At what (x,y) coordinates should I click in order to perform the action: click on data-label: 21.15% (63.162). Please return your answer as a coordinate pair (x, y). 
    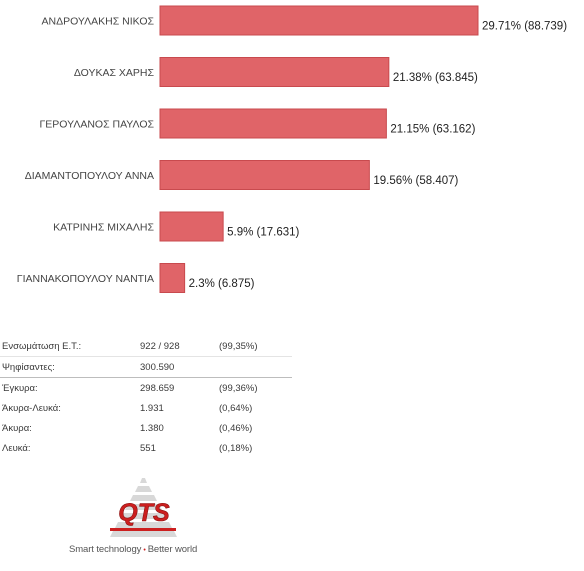
    Looking at the image, I should click on (432, 130).